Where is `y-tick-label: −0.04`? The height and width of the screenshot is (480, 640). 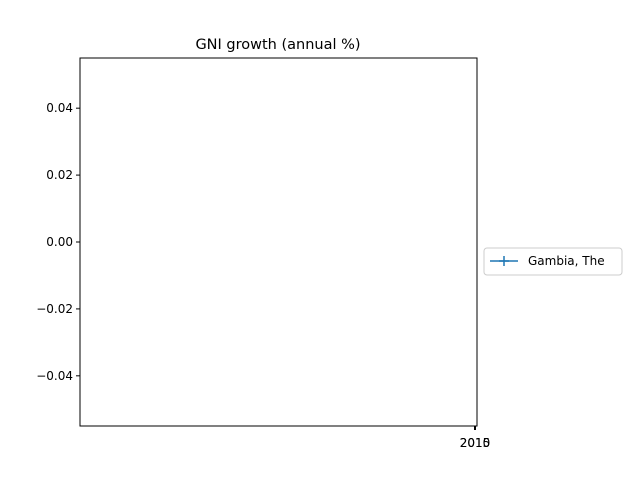 y-tick-label: −0.04 is located at coordinates (54, 376).